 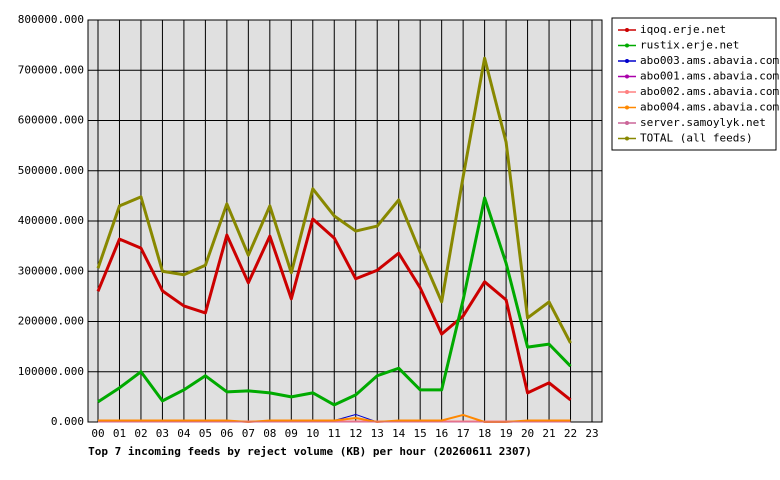 I want to click on x-tick-label: 21, so click(x=548, y=433).